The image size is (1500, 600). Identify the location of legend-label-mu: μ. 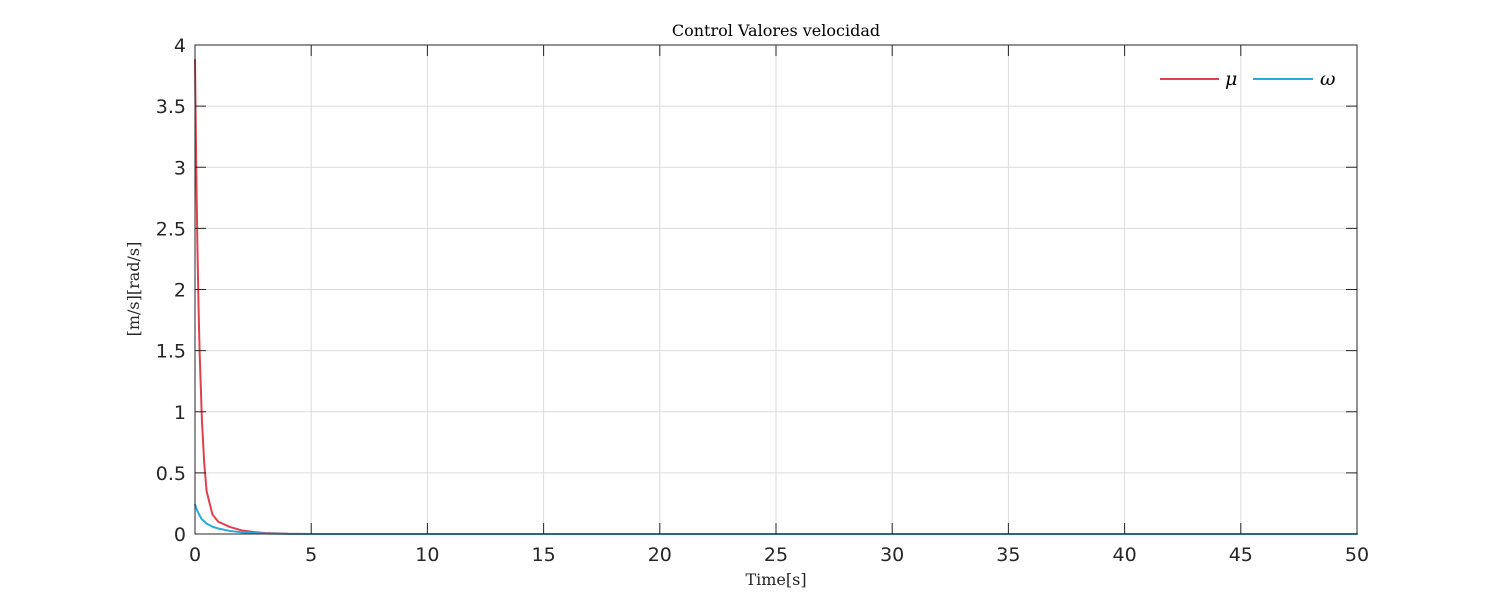
(1231, 79).